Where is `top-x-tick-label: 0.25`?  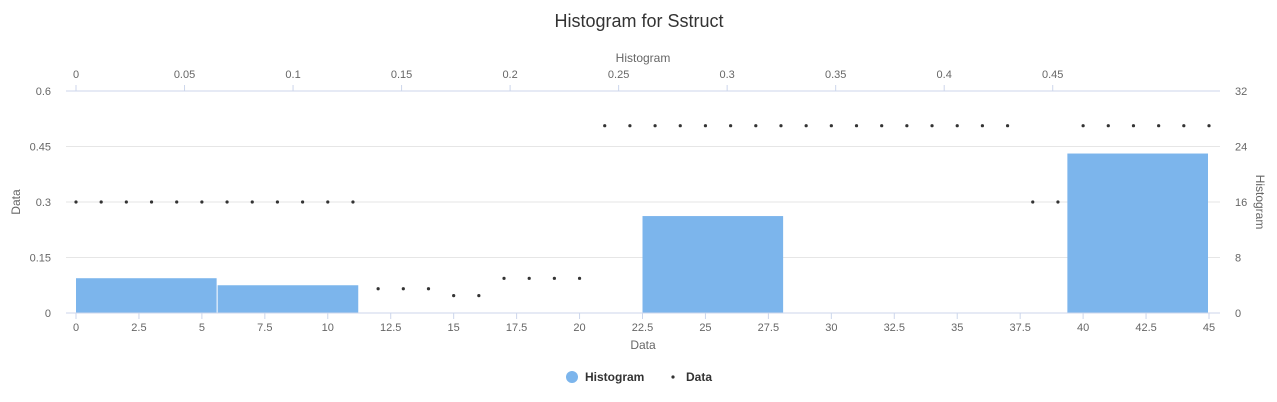
top-x-tick-label: 0.25 is located at coordinates (618, 75).